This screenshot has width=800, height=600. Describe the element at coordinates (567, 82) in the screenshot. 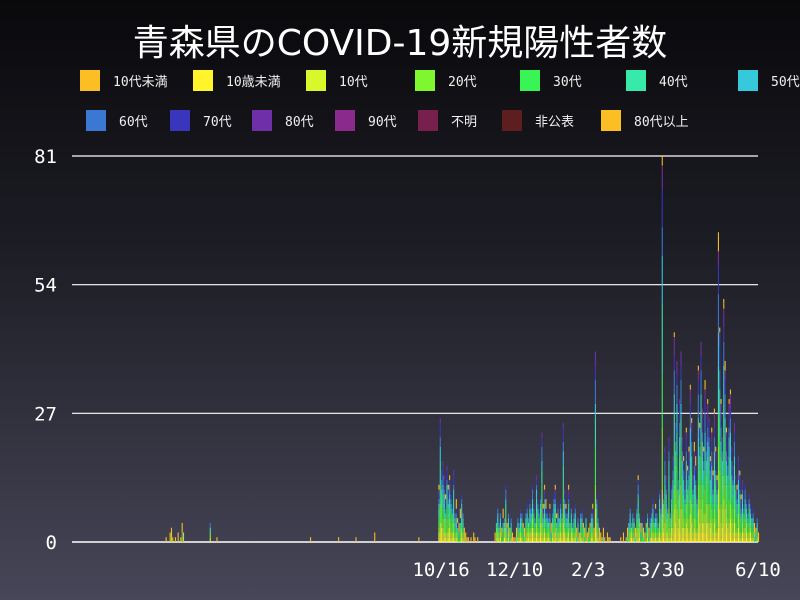

I see `legend-label: 30代` at that location.